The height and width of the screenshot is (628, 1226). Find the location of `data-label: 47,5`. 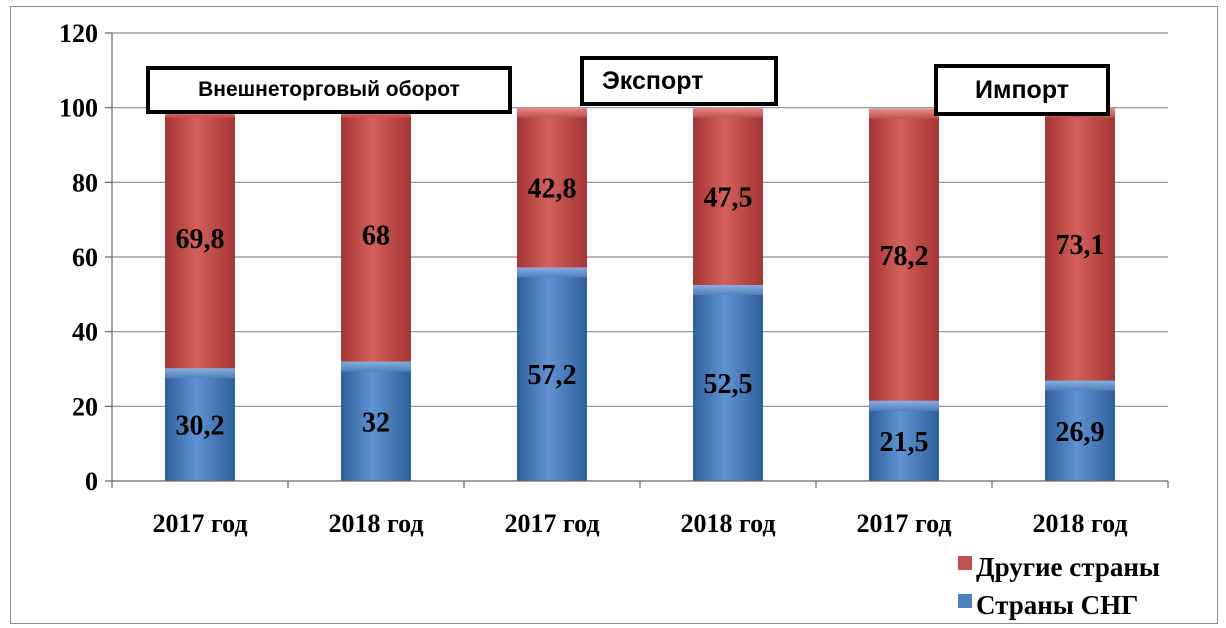

data-label: 47,5 is located at coordinates (728, 197).